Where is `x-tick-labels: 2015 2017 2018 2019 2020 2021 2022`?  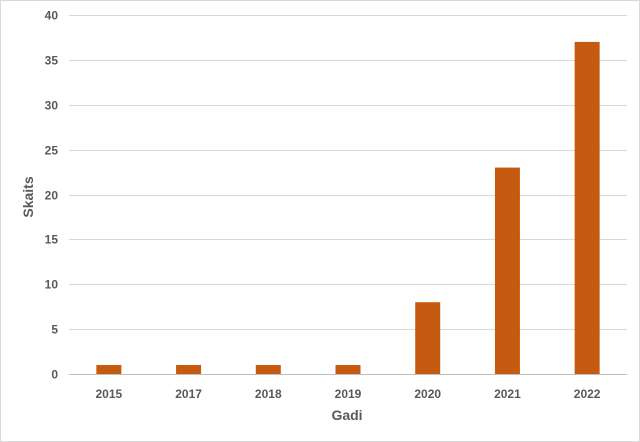
x-tick-labels: 2015 2017 2018 2019 2020 2021 2022 is located at coordinates (348, 394).